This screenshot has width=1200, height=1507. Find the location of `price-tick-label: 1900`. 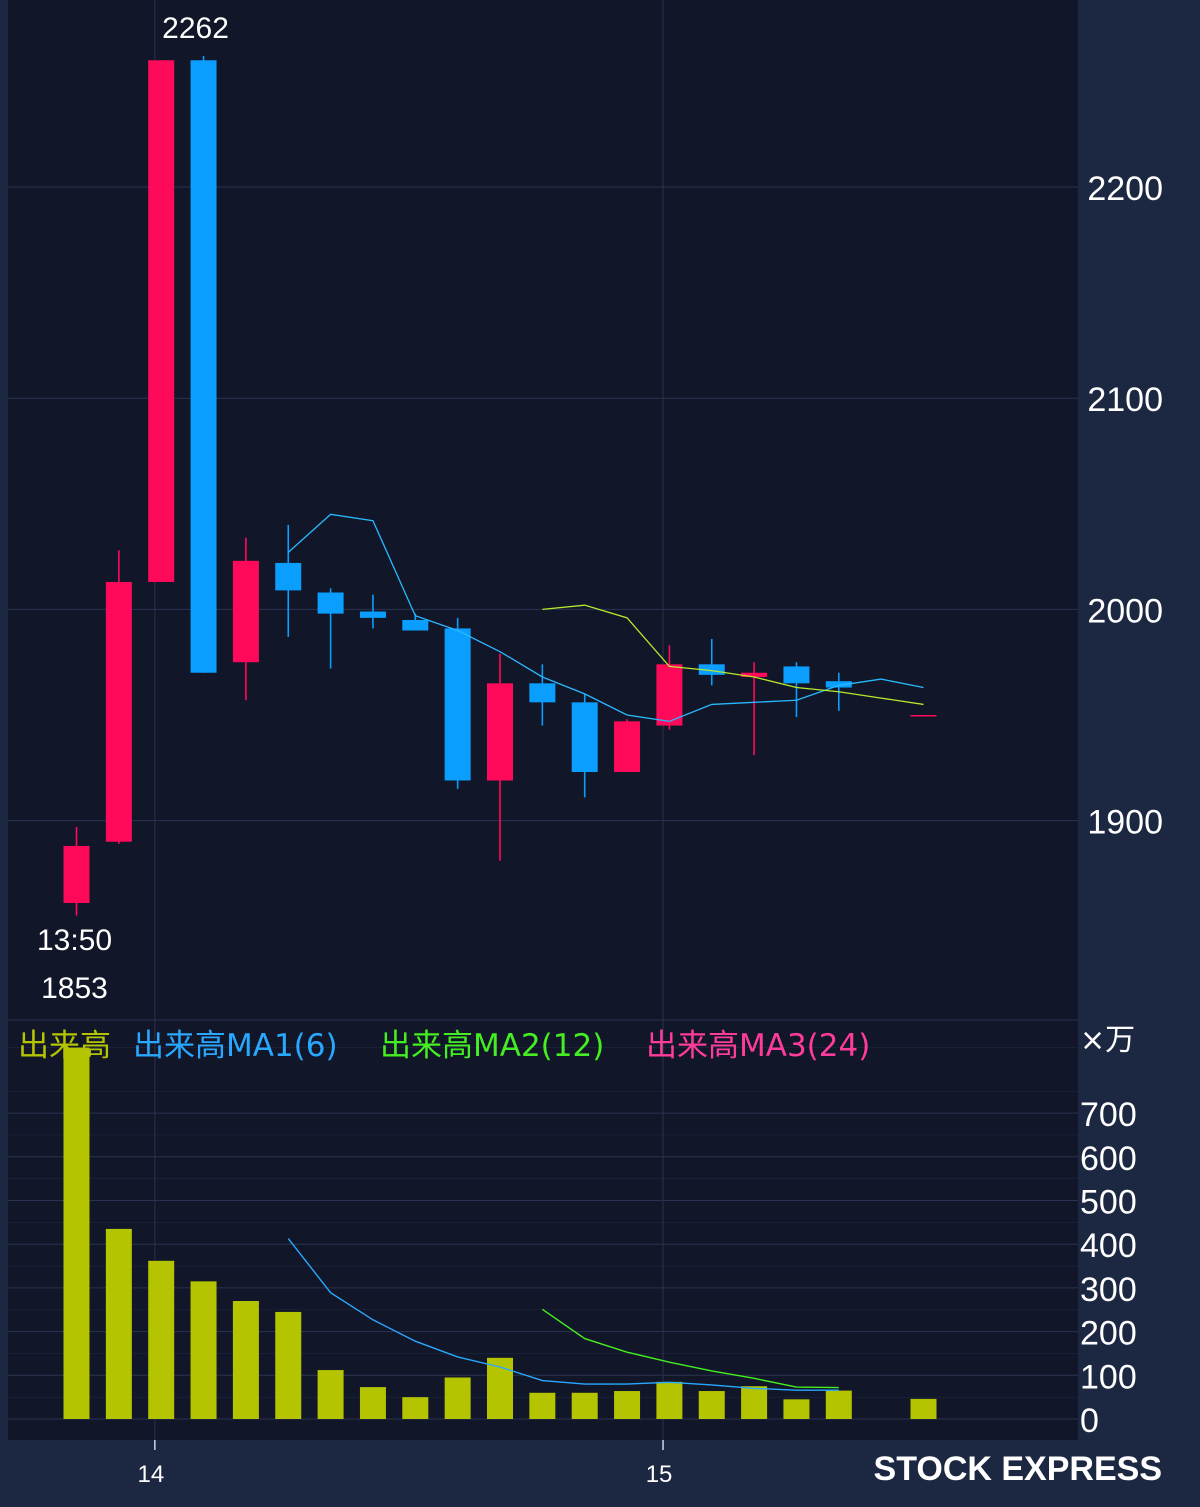

price-tick-label: 1900 is located at coordinates (1125, 823).